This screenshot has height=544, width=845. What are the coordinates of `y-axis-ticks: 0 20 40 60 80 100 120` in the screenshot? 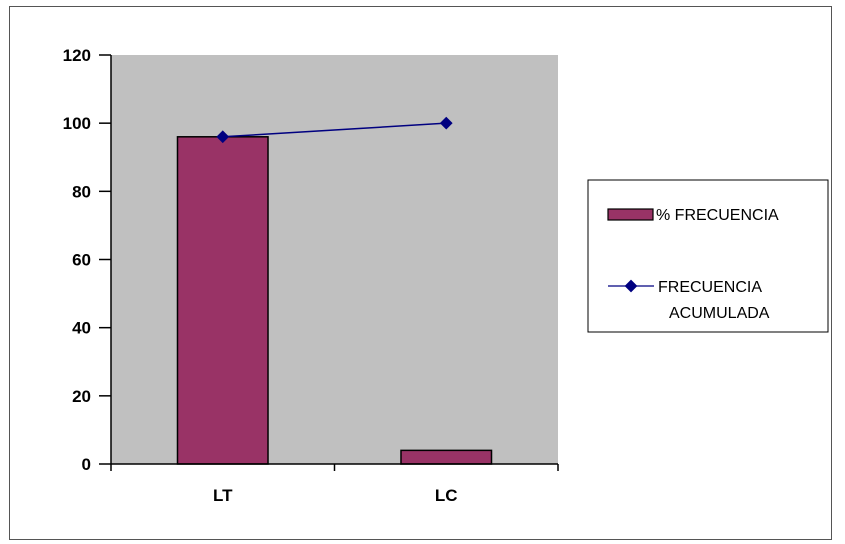 It's located at (87, 260).